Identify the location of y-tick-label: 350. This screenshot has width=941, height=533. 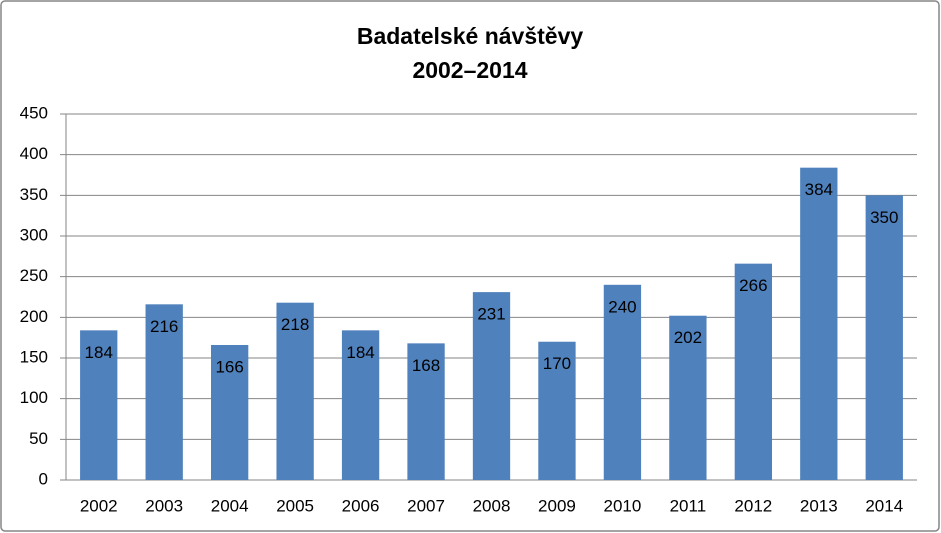
(34, 194).